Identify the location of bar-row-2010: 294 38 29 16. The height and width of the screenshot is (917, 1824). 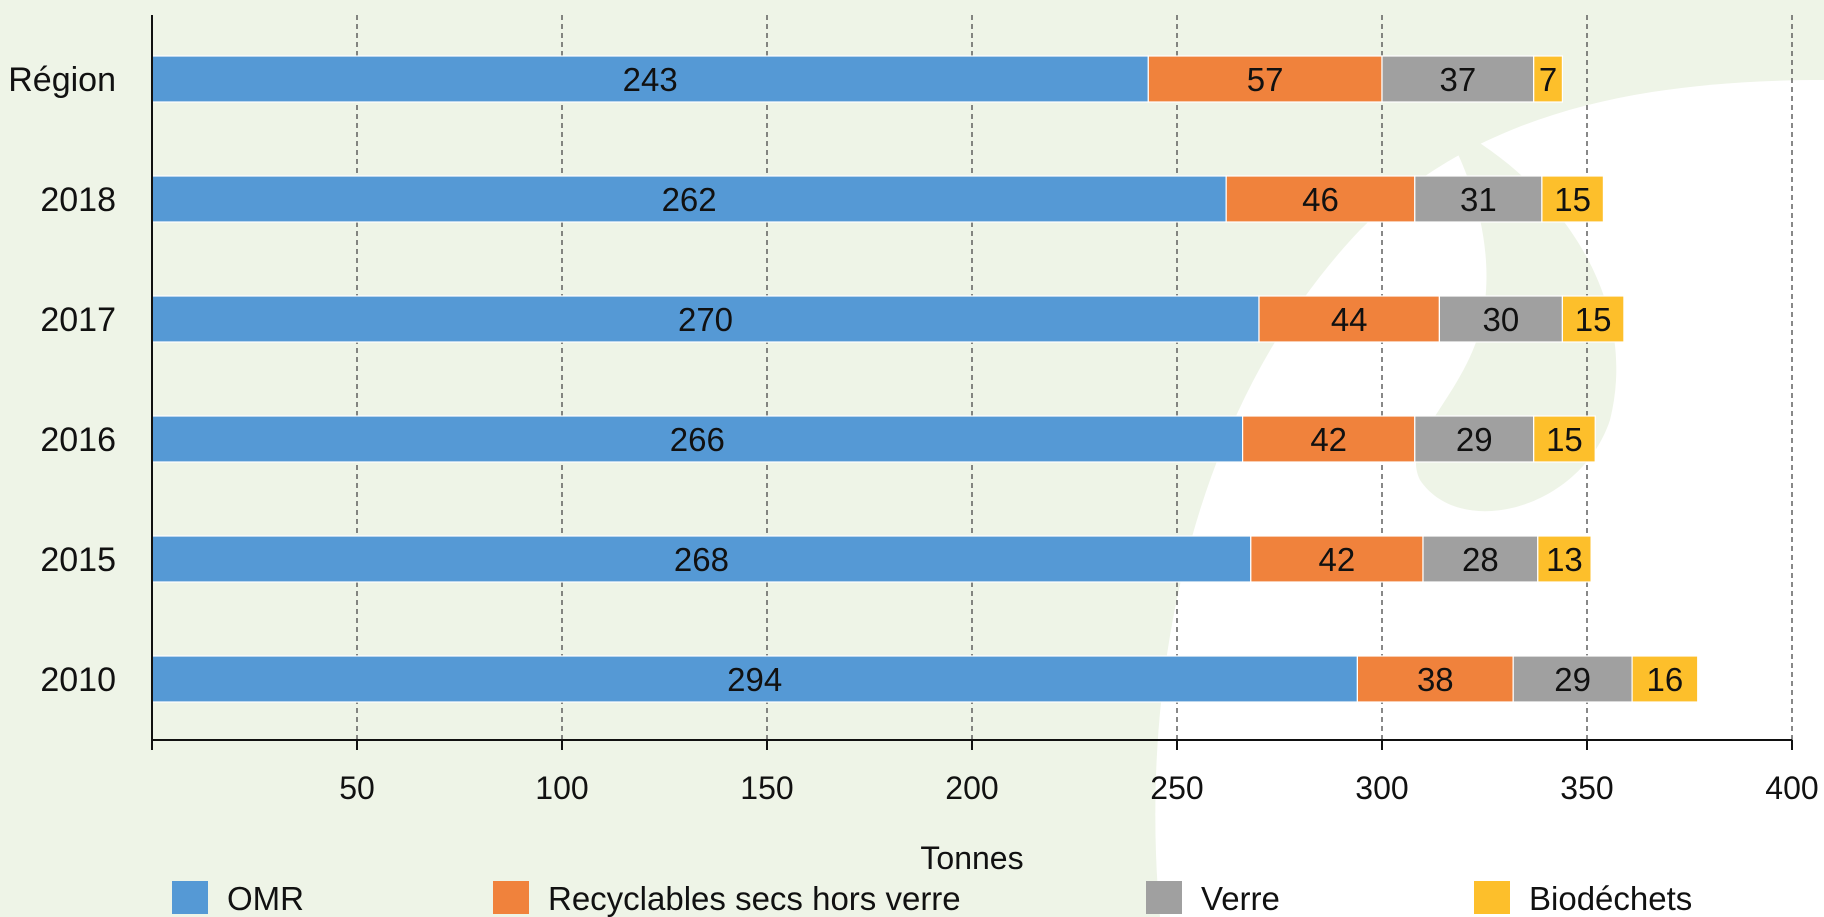
(925, 679).